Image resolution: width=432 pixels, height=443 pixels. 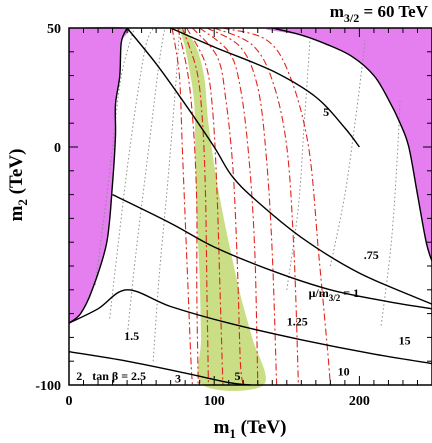 I want to click on x-tick-label: 100, so click(x=214, y=401).